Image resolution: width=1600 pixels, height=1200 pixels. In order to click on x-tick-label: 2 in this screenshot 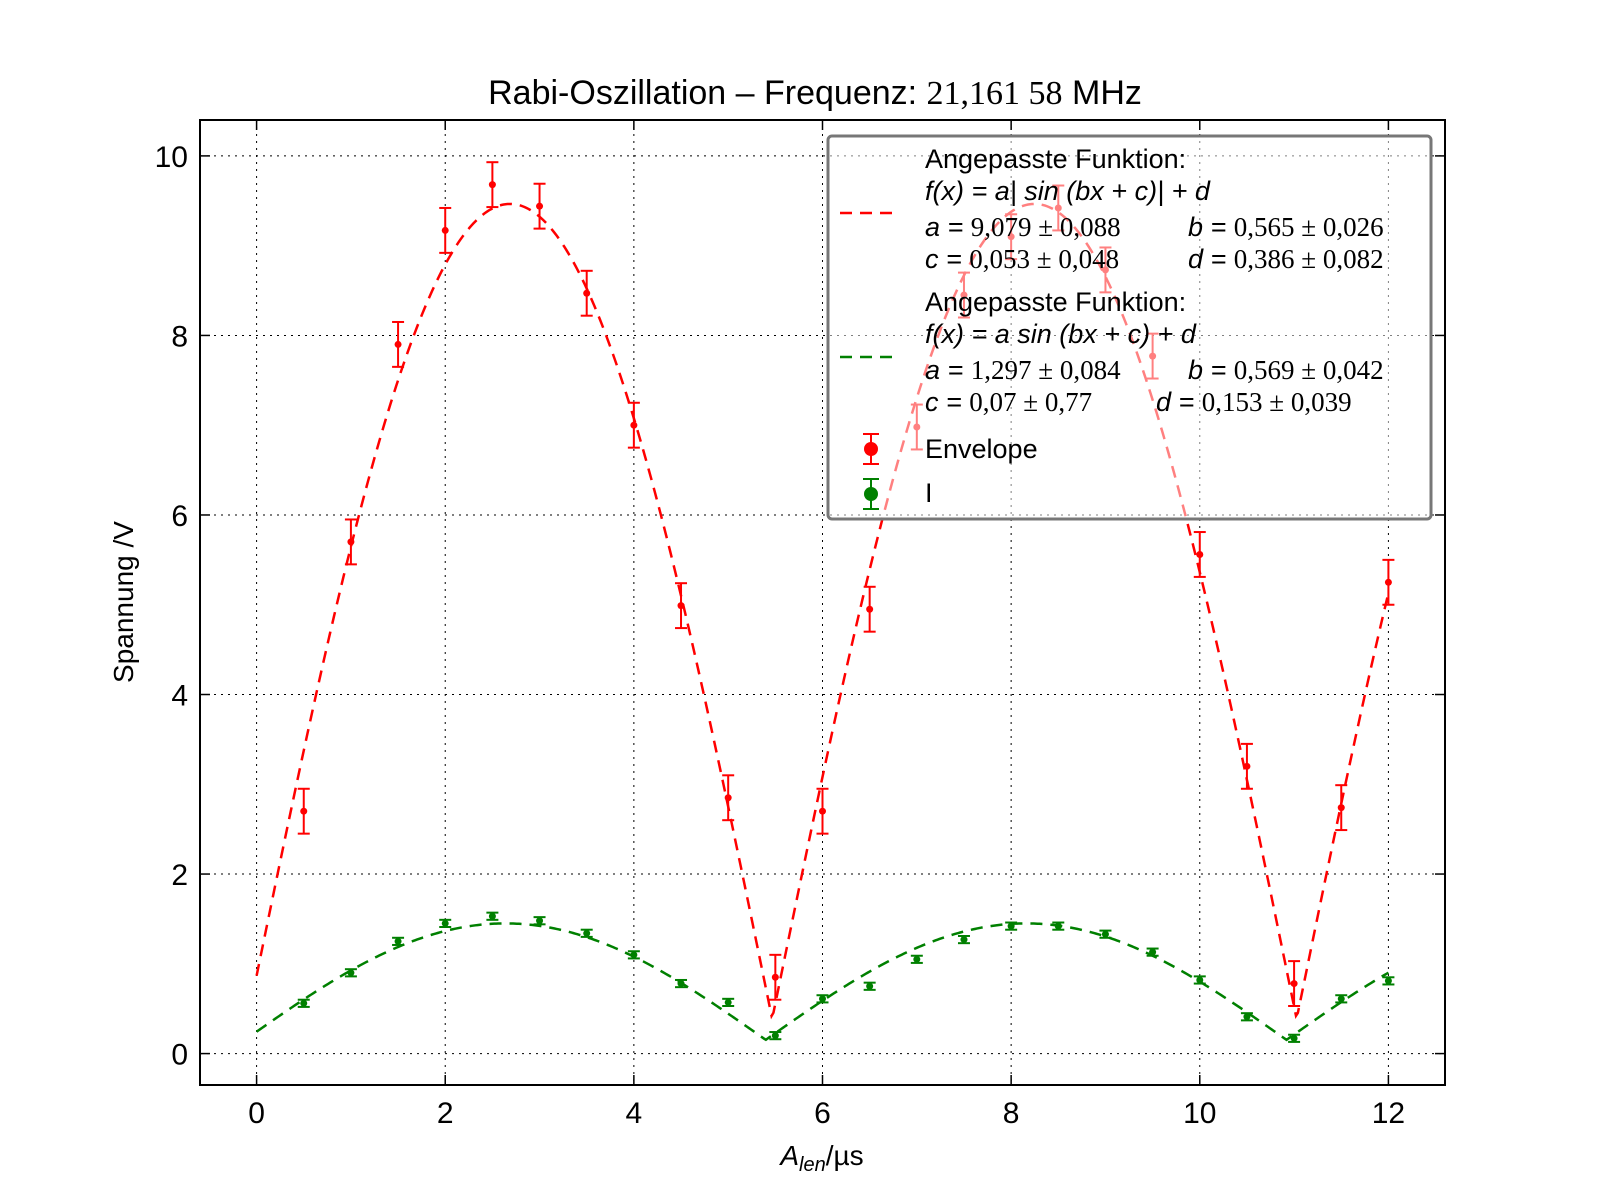, I will do `click(445, 1113)`.